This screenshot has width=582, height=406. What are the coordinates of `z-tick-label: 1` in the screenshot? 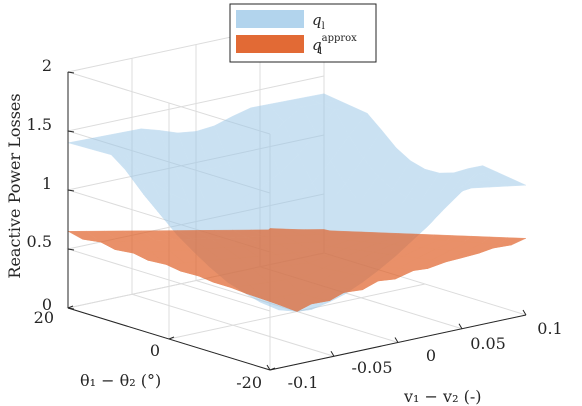 It's located at (47, 183).